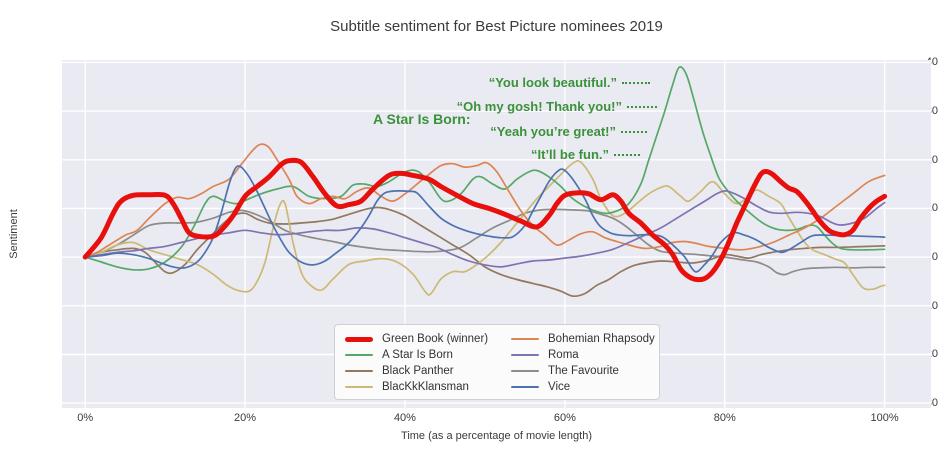 This screenshot has width=938, height=461. I want to click on legend-column-2: Bohemian Rhapsody Roma The Favourite Vice, so click(583, 363).